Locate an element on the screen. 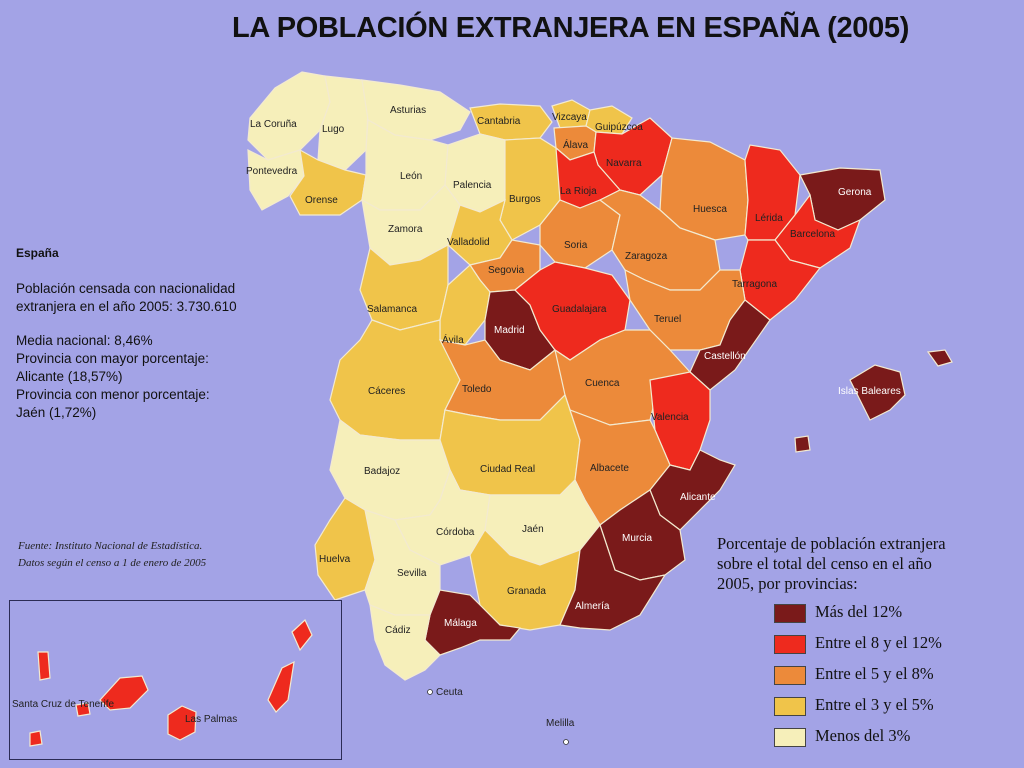  legend-title-line: sobre el total del censo en el año is located at coordinates (824, 563).